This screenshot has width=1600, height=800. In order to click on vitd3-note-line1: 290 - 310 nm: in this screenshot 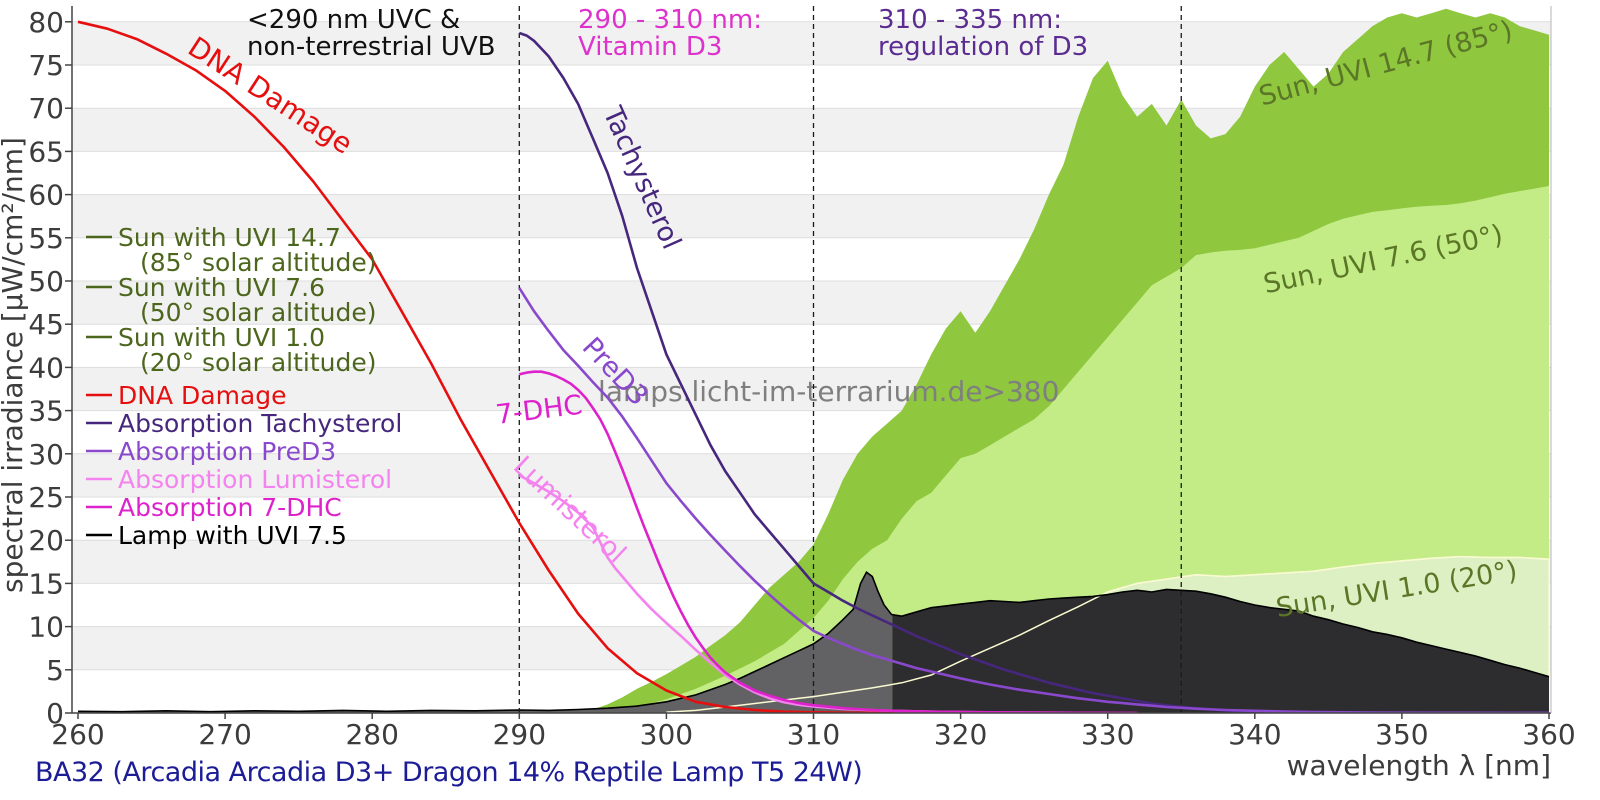, I will do `click(670, 20)`.